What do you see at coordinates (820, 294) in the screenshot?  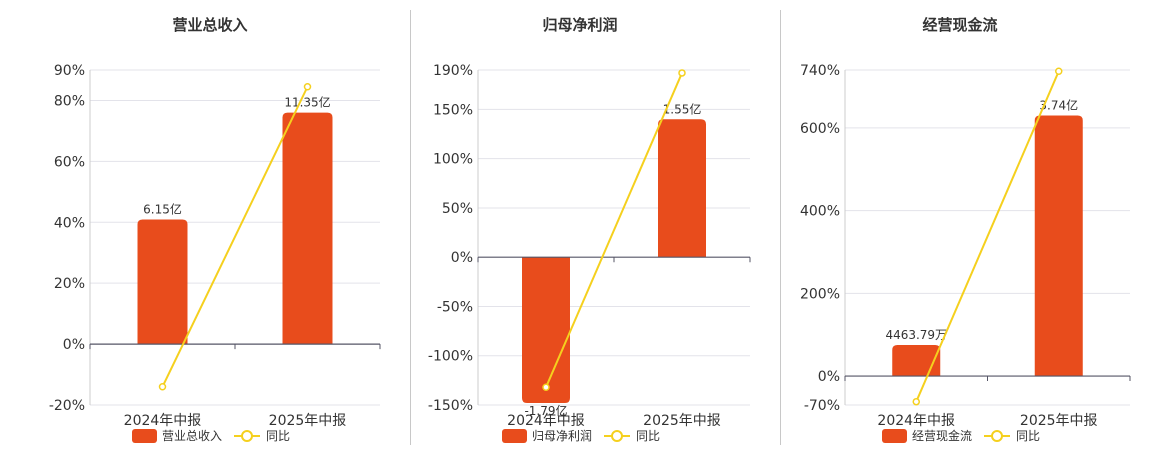 I see `y-tick-label: 200%` at bounding box center [820, 294].